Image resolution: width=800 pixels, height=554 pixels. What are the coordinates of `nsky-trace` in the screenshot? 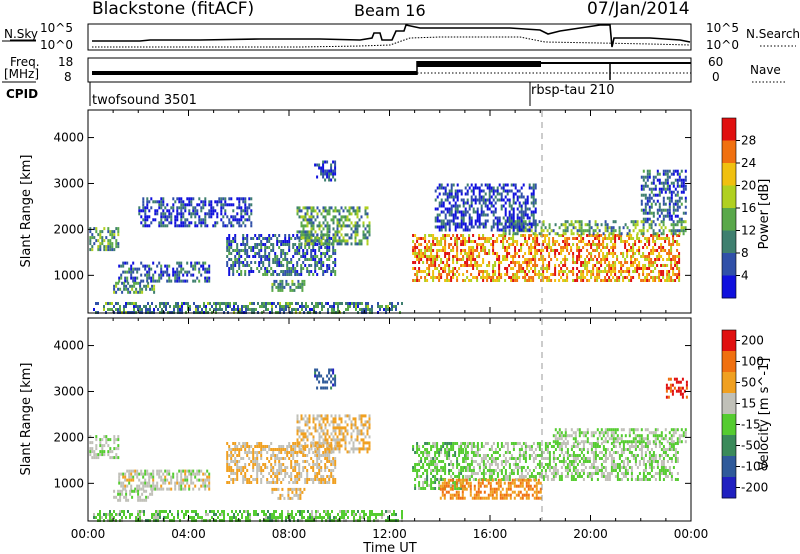 It's located at (391, 36).